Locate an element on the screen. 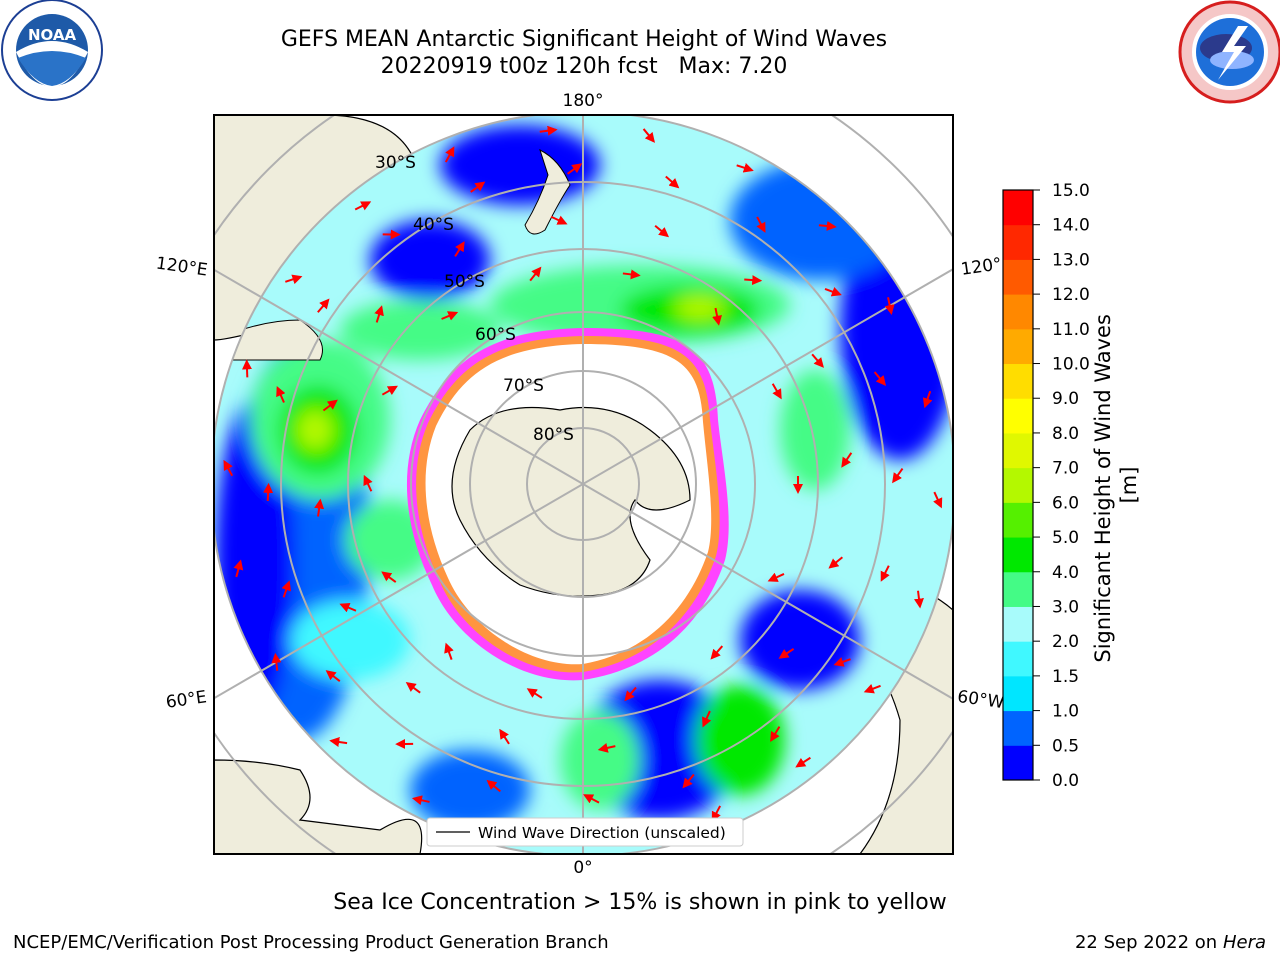 The height and width of the screenshot is (960, 1280). colorbar-tick-label: 0.0 is located at coordinates (1065, 781).